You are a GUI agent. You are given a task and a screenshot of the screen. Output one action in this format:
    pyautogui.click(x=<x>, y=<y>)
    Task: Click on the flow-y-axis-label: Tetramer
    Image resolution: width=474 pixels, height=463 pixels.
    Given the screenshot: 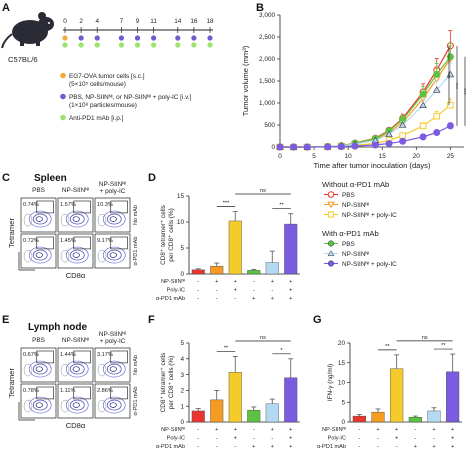 What is the action you would take?
    pyautogui.click(x=11, y=383)
    